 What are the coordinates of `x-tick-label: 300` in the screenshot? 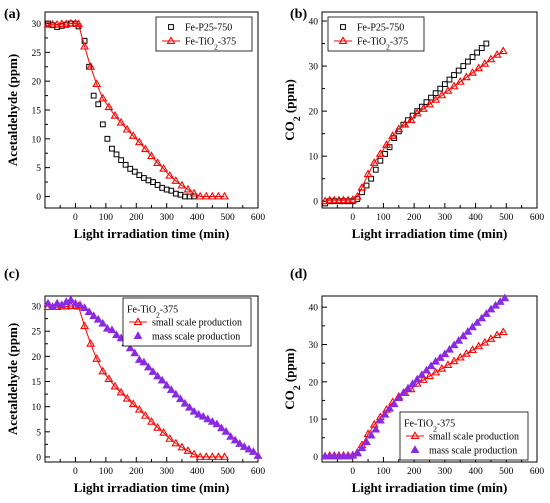 It's located at (167, 218).